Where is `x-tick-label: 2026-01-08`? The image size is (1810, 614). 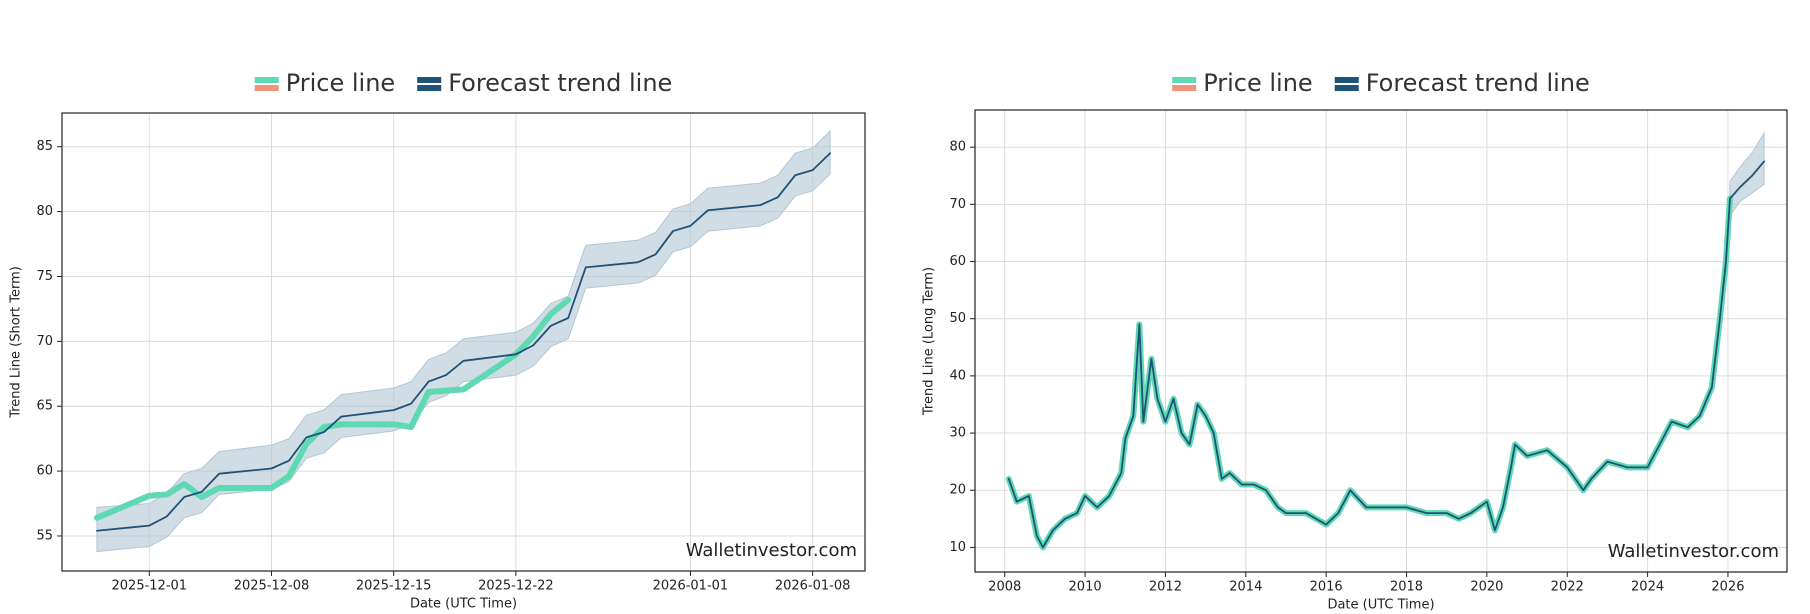
x-tick-label: 2026-01-08 is located at coordinates (813, 586).